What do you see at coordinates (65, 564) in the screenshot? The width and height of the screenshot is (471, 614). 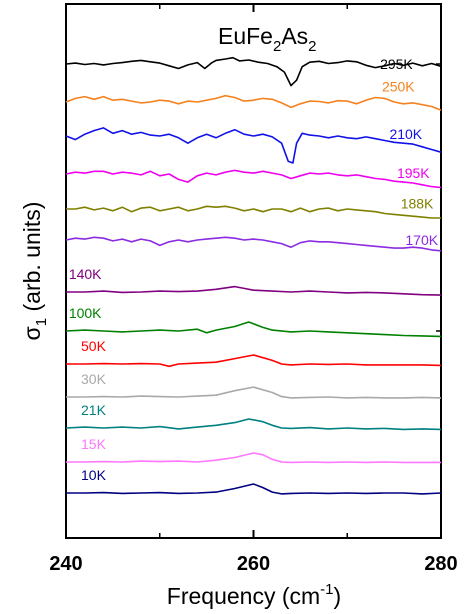 I see `x-tick-label: 240` at bounding box center [65, 564].